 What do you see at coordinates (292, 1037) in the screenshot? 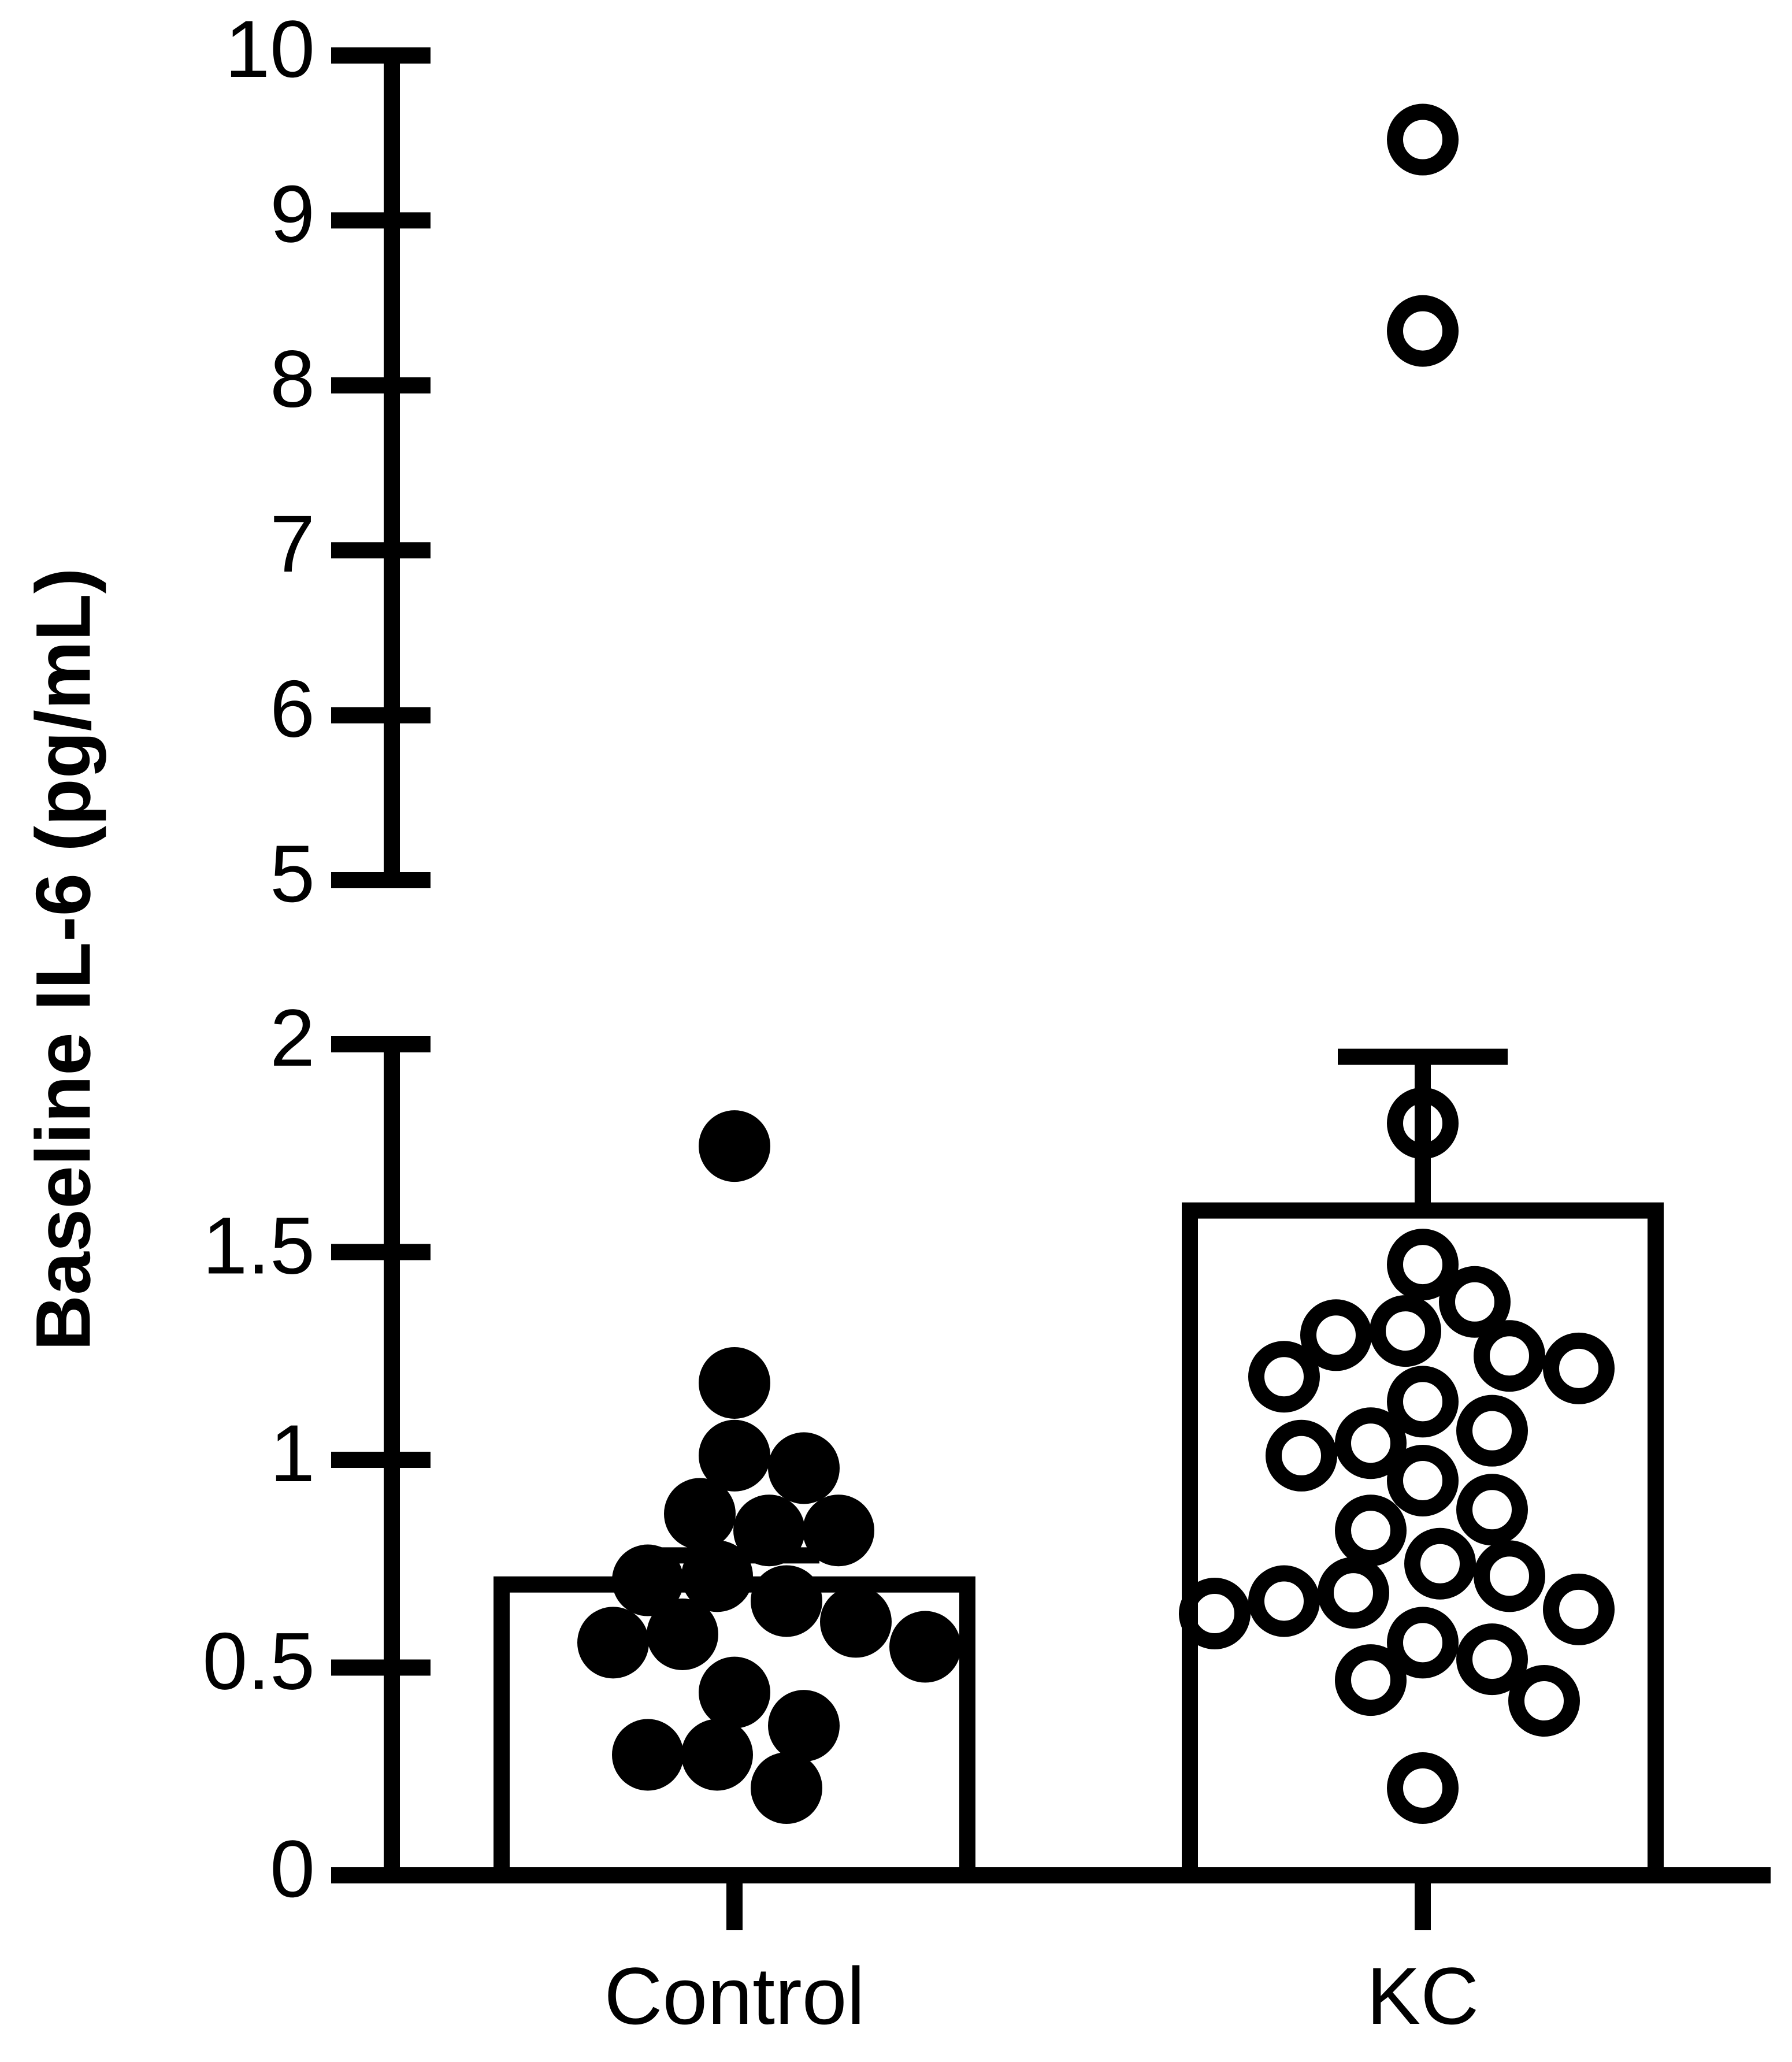
I see `y-tick-label: 2` at bounding box center [292, 1037].